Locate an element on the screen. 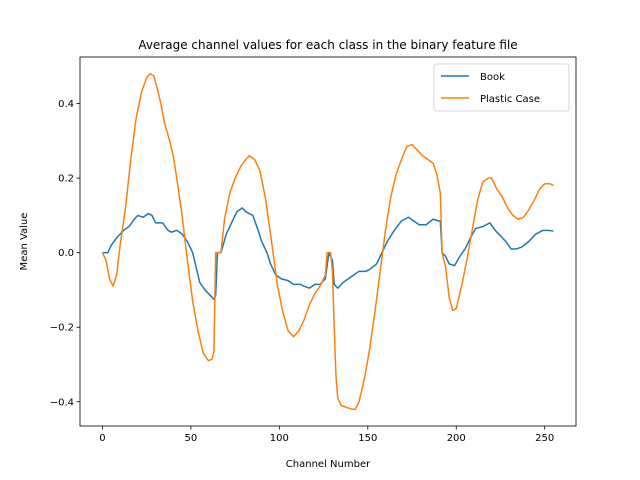  y-axis-ticks: −0.4 −0.2 0.0 0.2 0.4 is located at coordinates (65, 253).